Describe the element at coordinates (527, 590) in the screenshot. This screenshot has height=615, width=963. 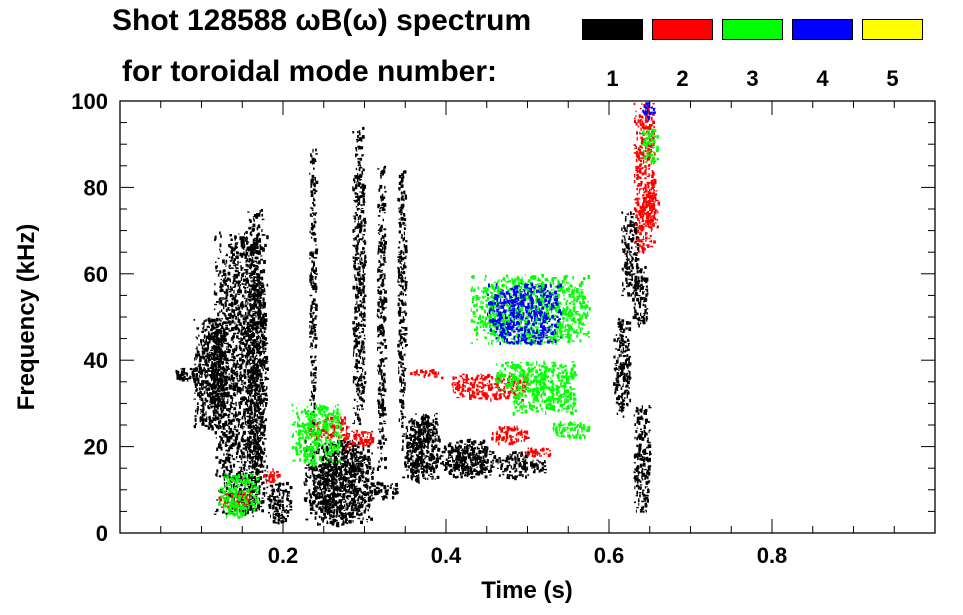
I see `x-axis-label: Time (s)` at that location.